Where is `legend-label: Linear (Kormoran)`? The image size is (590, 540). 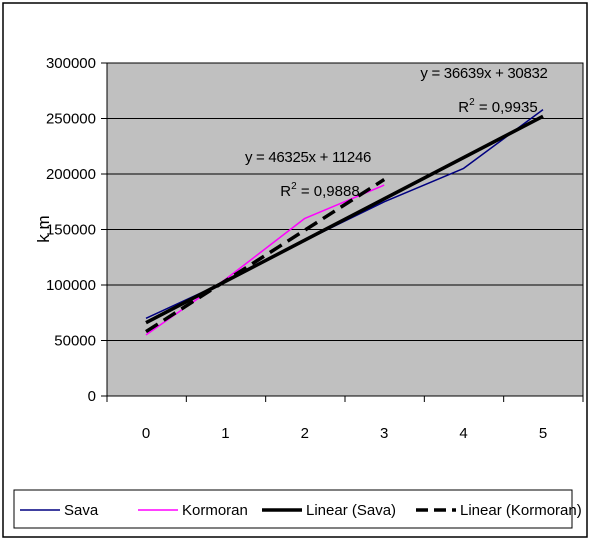
legend-label: Linear (Kormoran) is located at coordinates (521, 510).